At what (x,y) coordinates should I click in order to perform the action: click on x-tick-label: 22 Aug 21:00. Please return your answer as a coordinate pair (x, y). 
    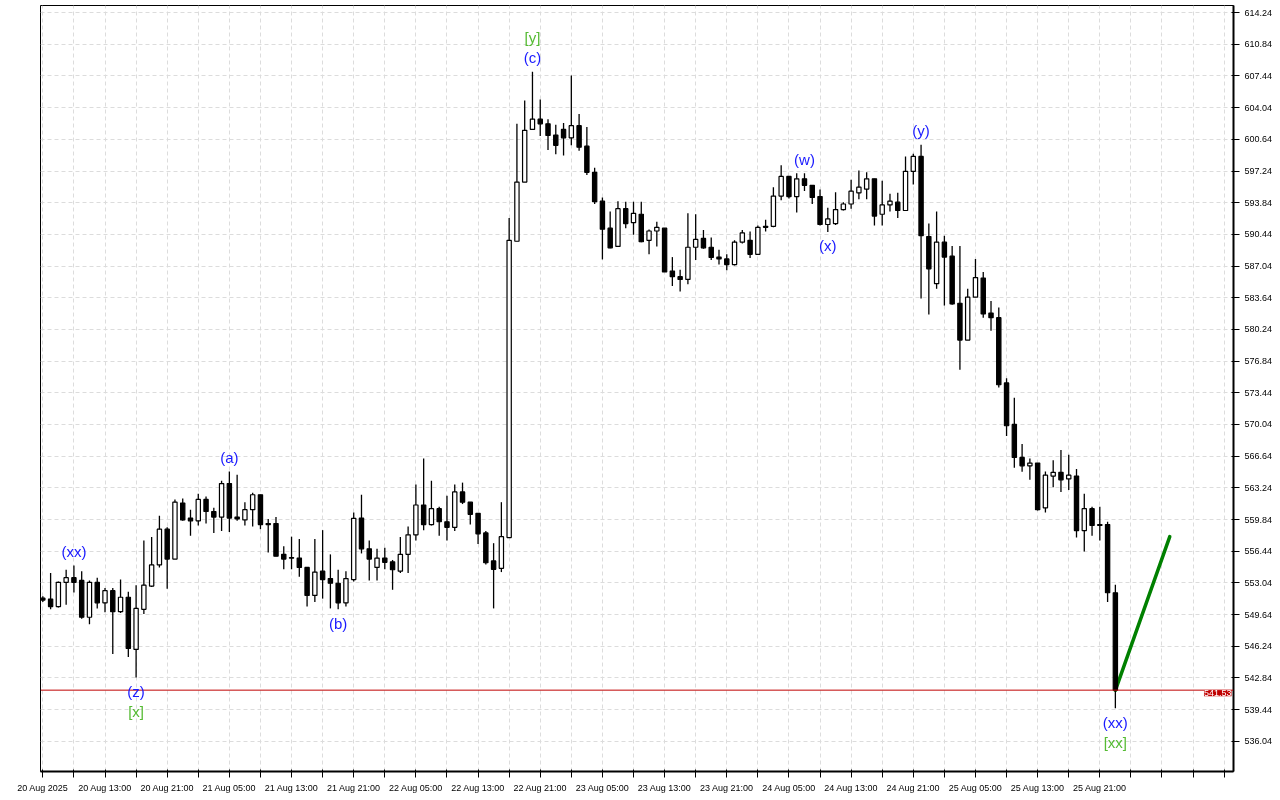
    Looking at the image, I should click on (540, 787).